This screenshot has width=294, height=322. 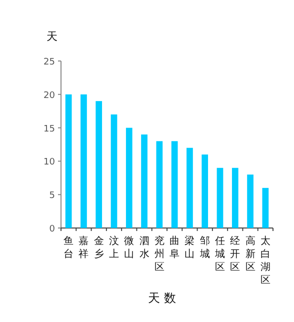 What do you see at coordinates (52, 196) in the screenshot?
I see `y-tick-label: 5` at bounding box center [52, 196].